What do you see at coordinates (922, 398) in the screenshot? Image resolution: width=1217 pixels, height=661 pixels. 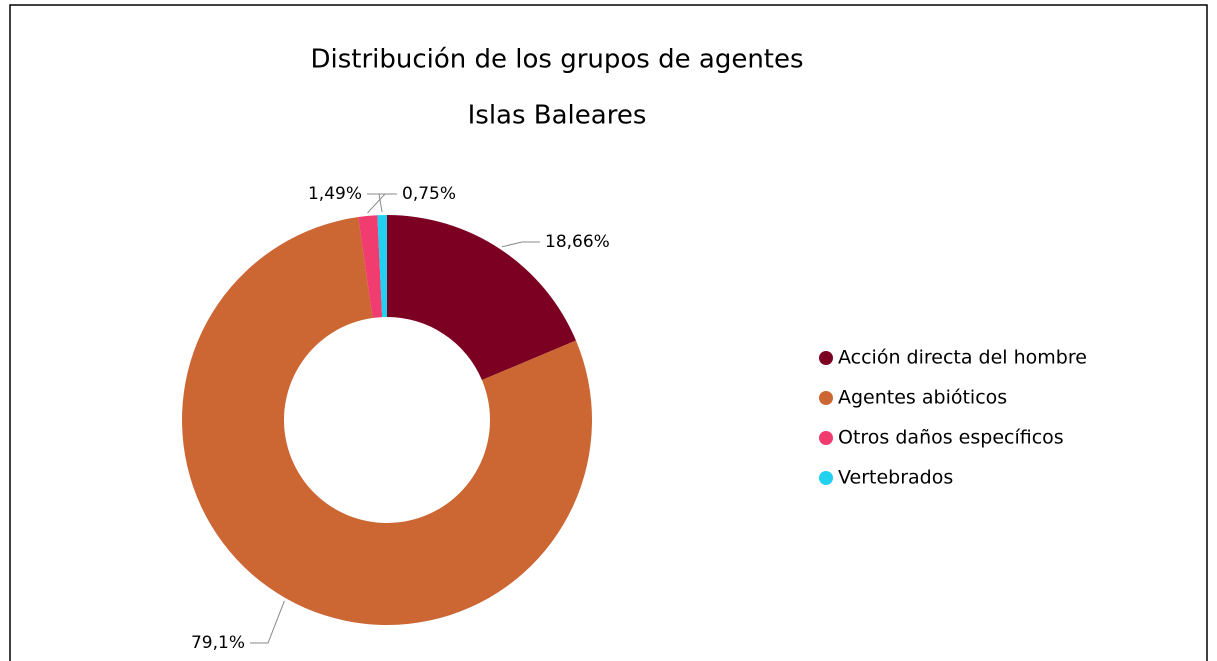 I see `legend-label: Agentes abióticos` at bounding box center [922, 398].